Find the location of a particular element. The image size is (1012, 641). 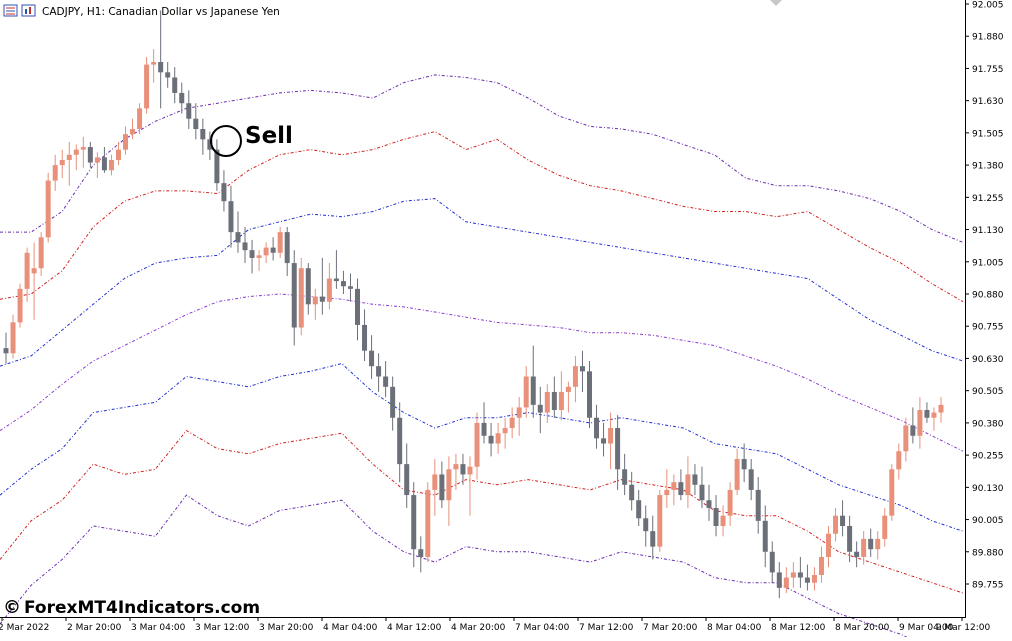

time-tick-label: 9 Mar 04:00 is located at coordinates (926, 628).